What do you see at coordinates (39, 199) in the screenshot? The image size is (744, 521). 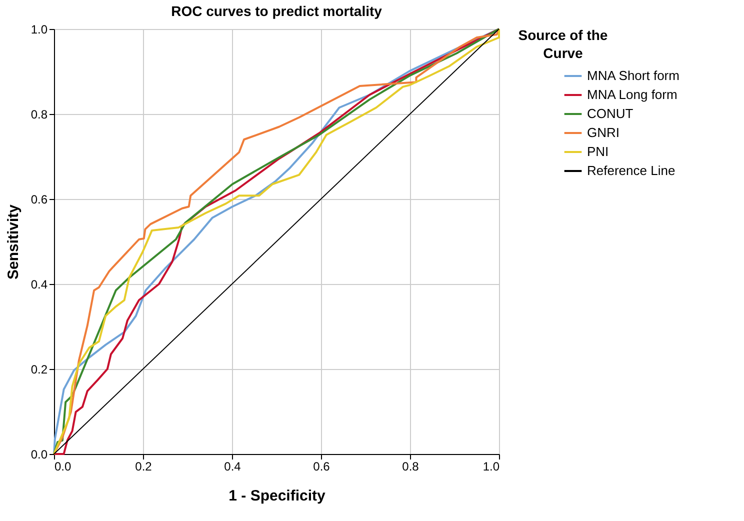 I see `y-tick-label: 0.6` at bounding box center [39, 199].